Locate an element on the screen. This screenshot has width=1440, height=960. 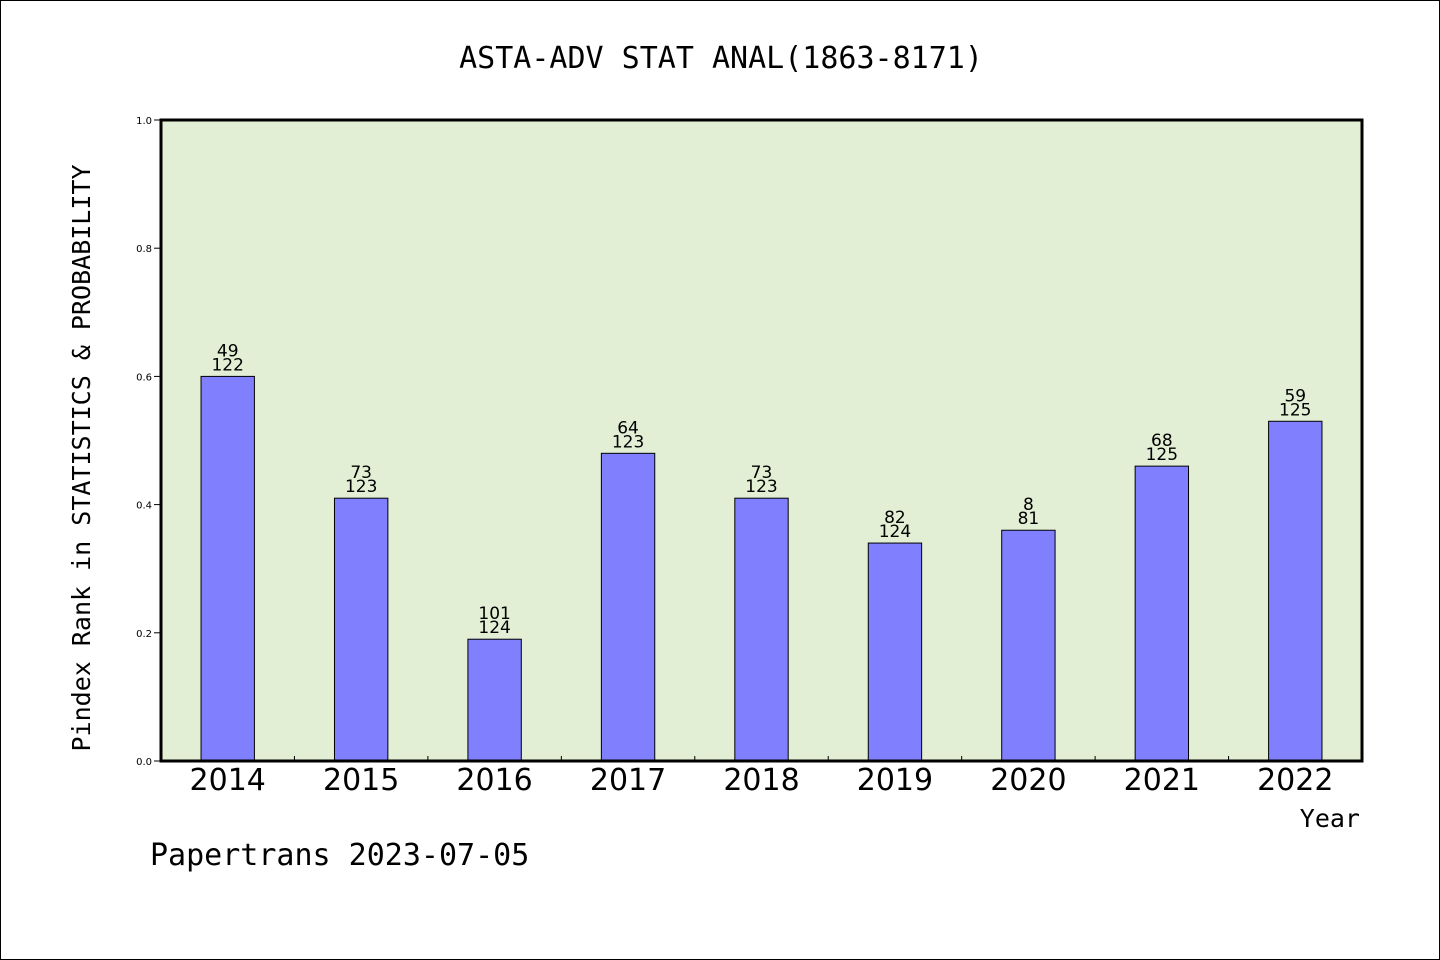
footer-note: Papertrans 2023-07-05 is located at coordinates (339, 855).